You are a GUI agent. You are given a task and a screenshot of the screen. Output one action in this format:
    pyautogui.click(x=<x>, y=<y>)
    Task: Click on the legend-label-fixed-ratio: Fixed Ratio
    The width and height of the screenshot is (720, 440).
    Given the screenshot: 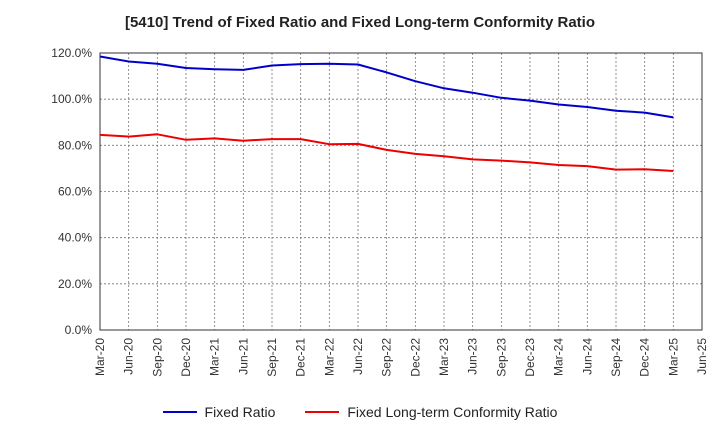 What is the action you would take?
    pyautogui.click(x=240, y=412)
    